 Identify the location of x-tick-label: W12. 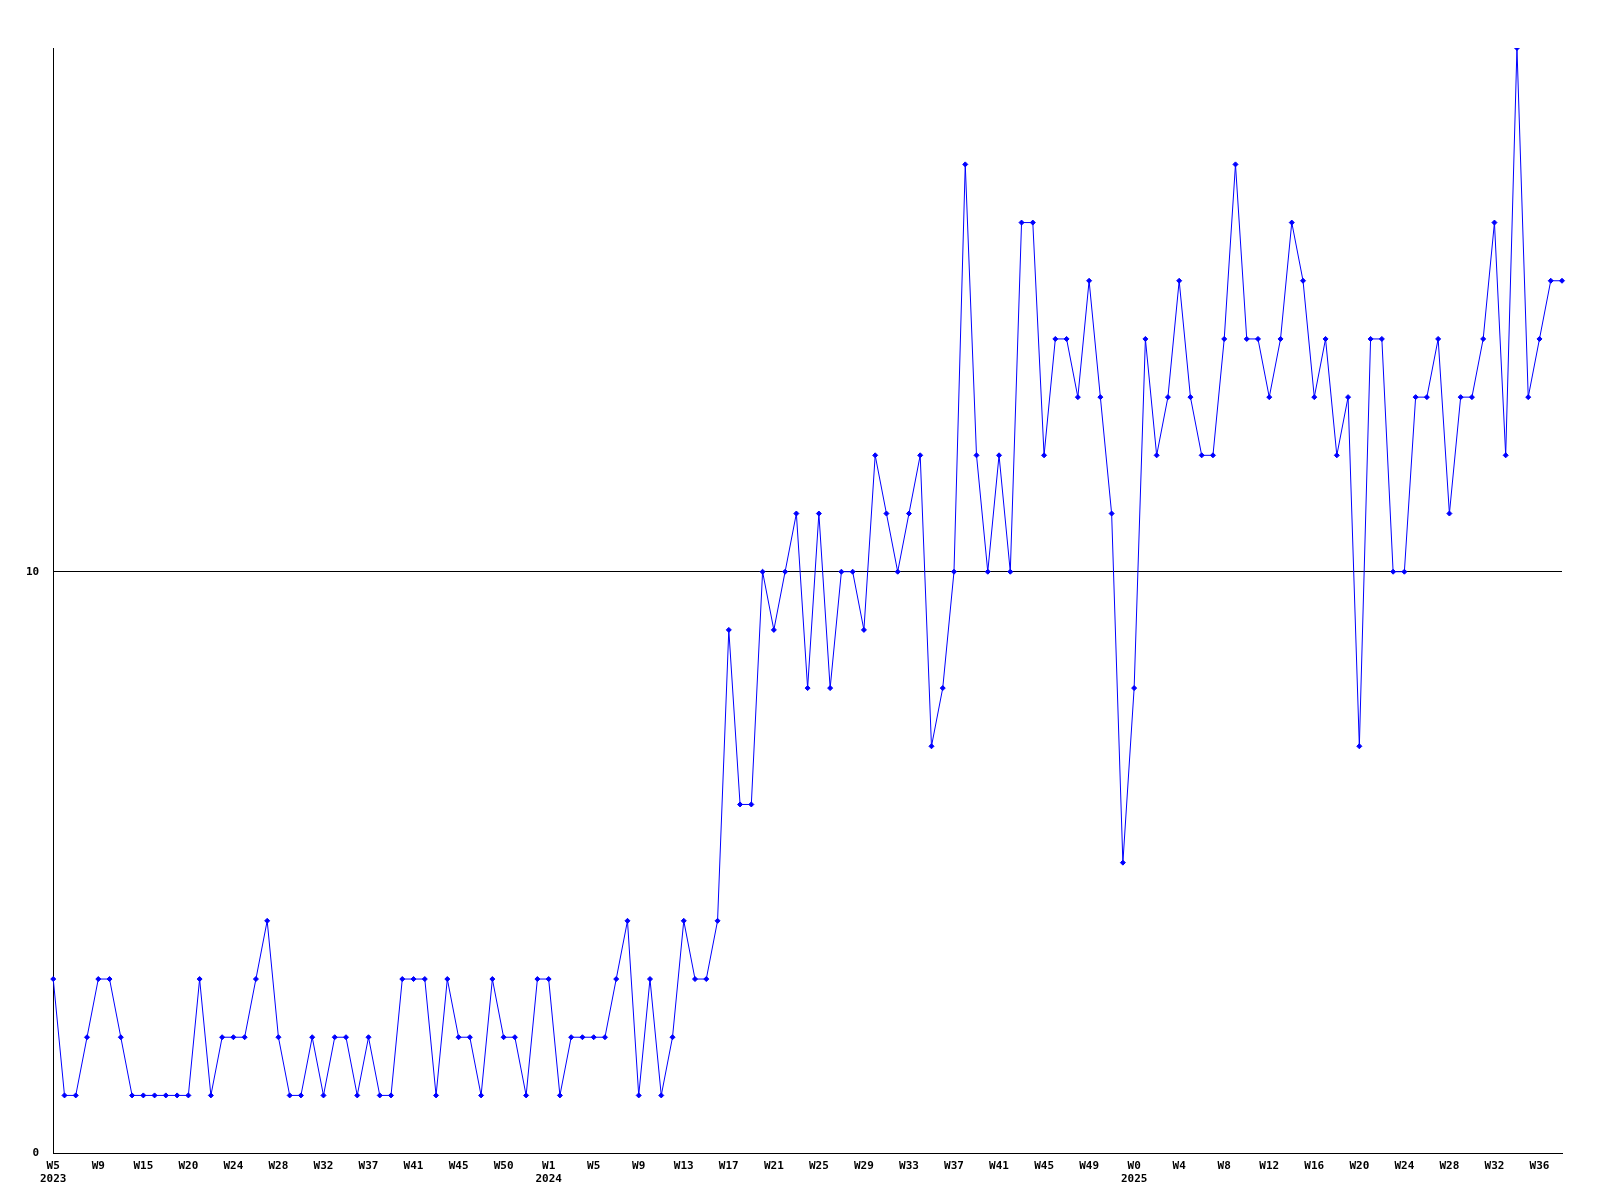
(1269, 1166).